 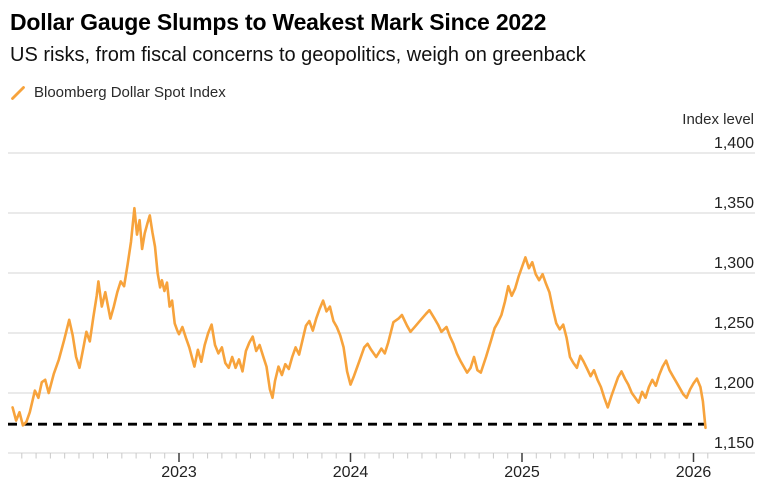 I want to click on x-tick-label: 2026, so click(x=694, y=472).